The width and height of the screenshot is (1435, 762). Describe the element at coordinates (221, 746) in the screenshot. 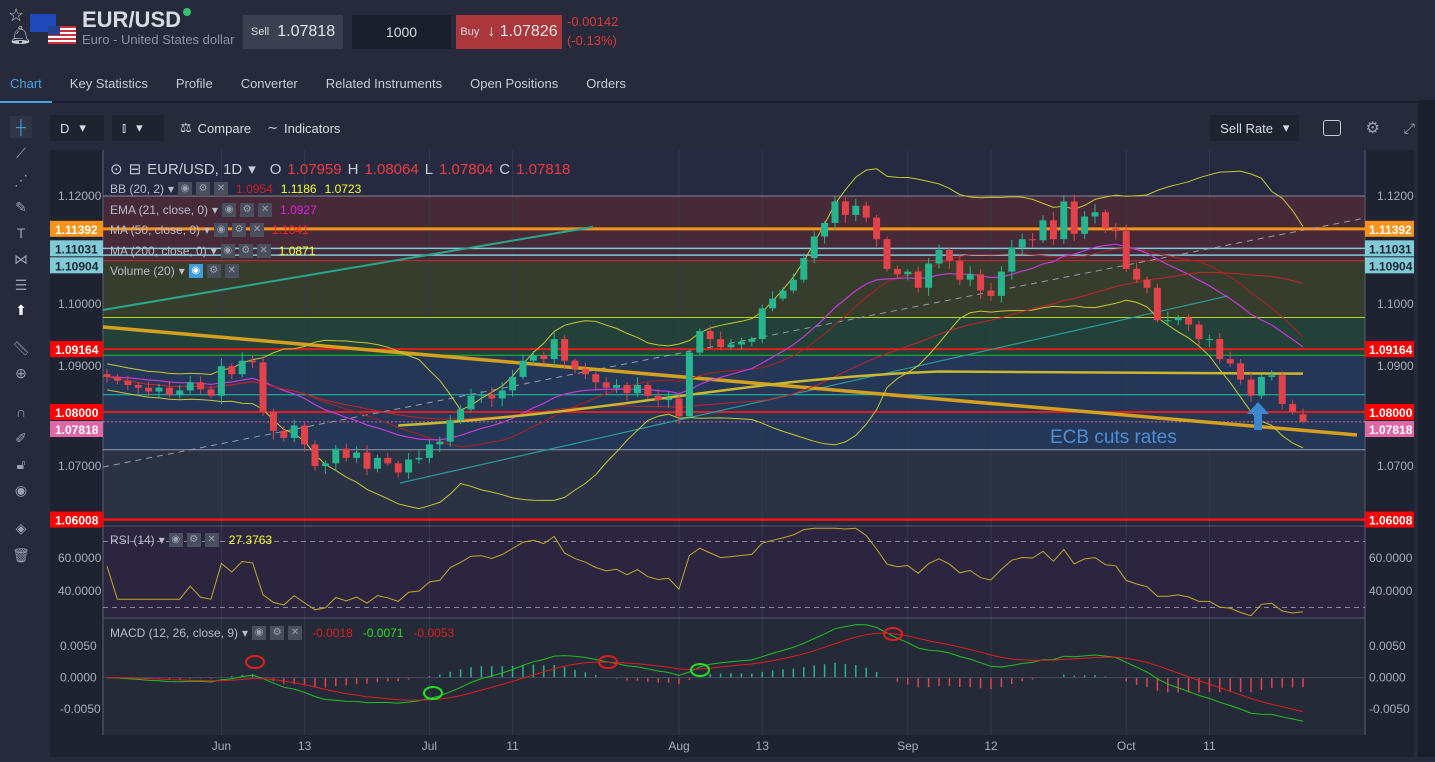

I see `time-axis-label: Jun` at that location.